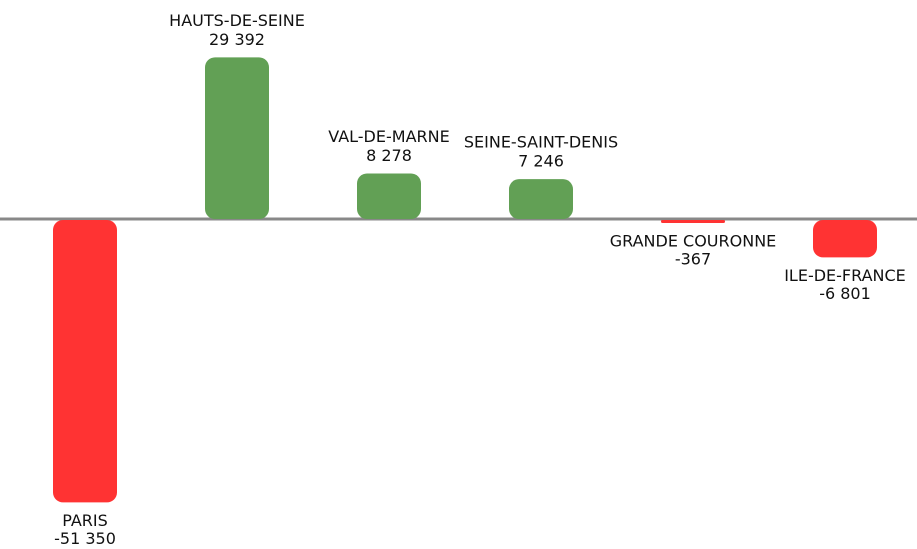 The image size is (917, 549). I want to click on value-label: 7 246, so click(541, 161).